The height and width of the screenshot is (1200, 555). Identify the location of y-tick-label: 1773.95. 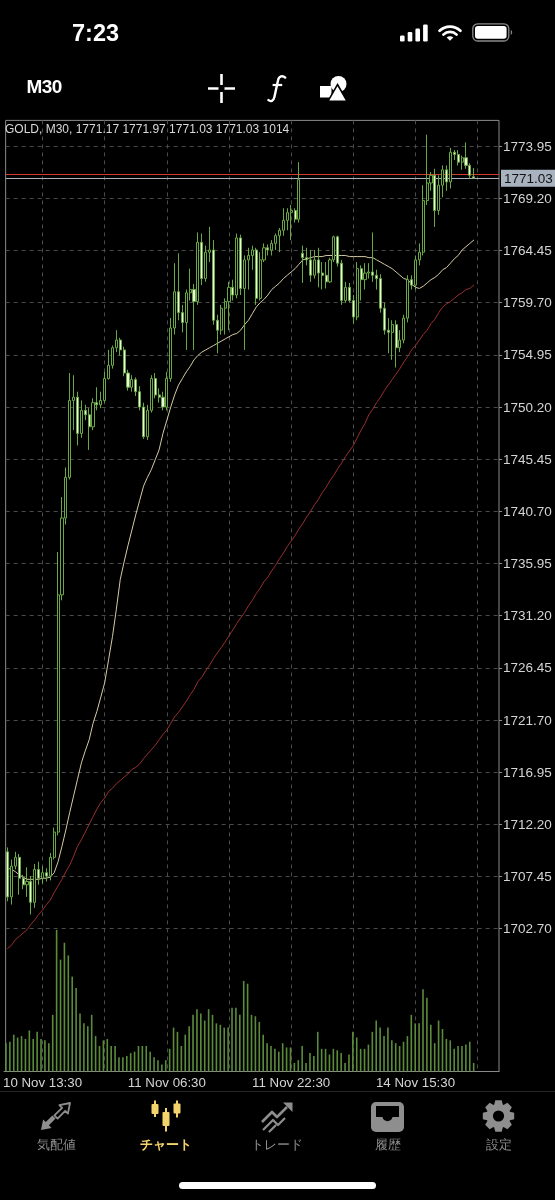
(527, 146).